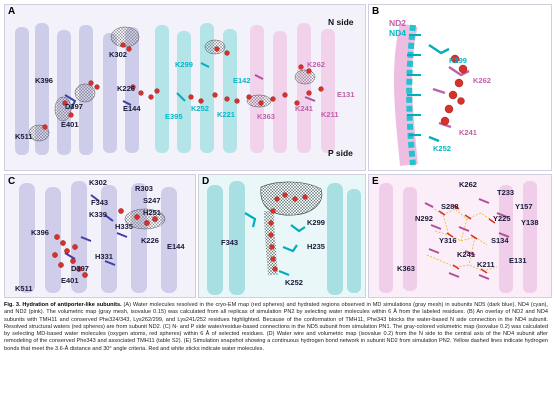 The width and height of the screenshot is (554, 400). Describe the element at coordinates (242, 80) in the screenshot. I see `residue-label: E142` at that location.